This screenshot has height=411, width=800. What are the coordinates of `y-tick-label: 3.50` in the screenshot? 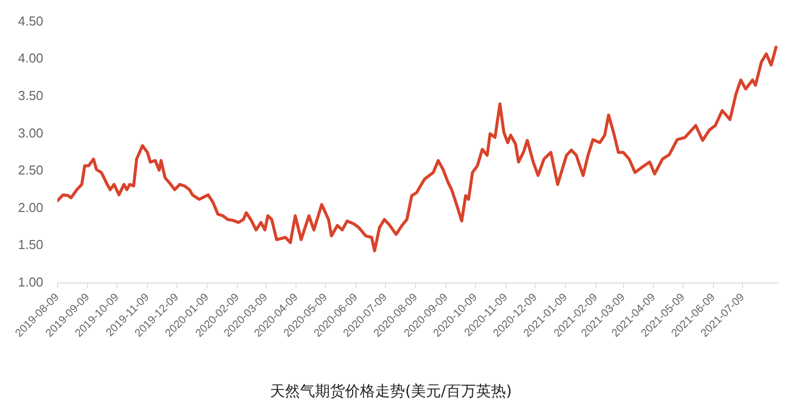 It's located at (31, 95).